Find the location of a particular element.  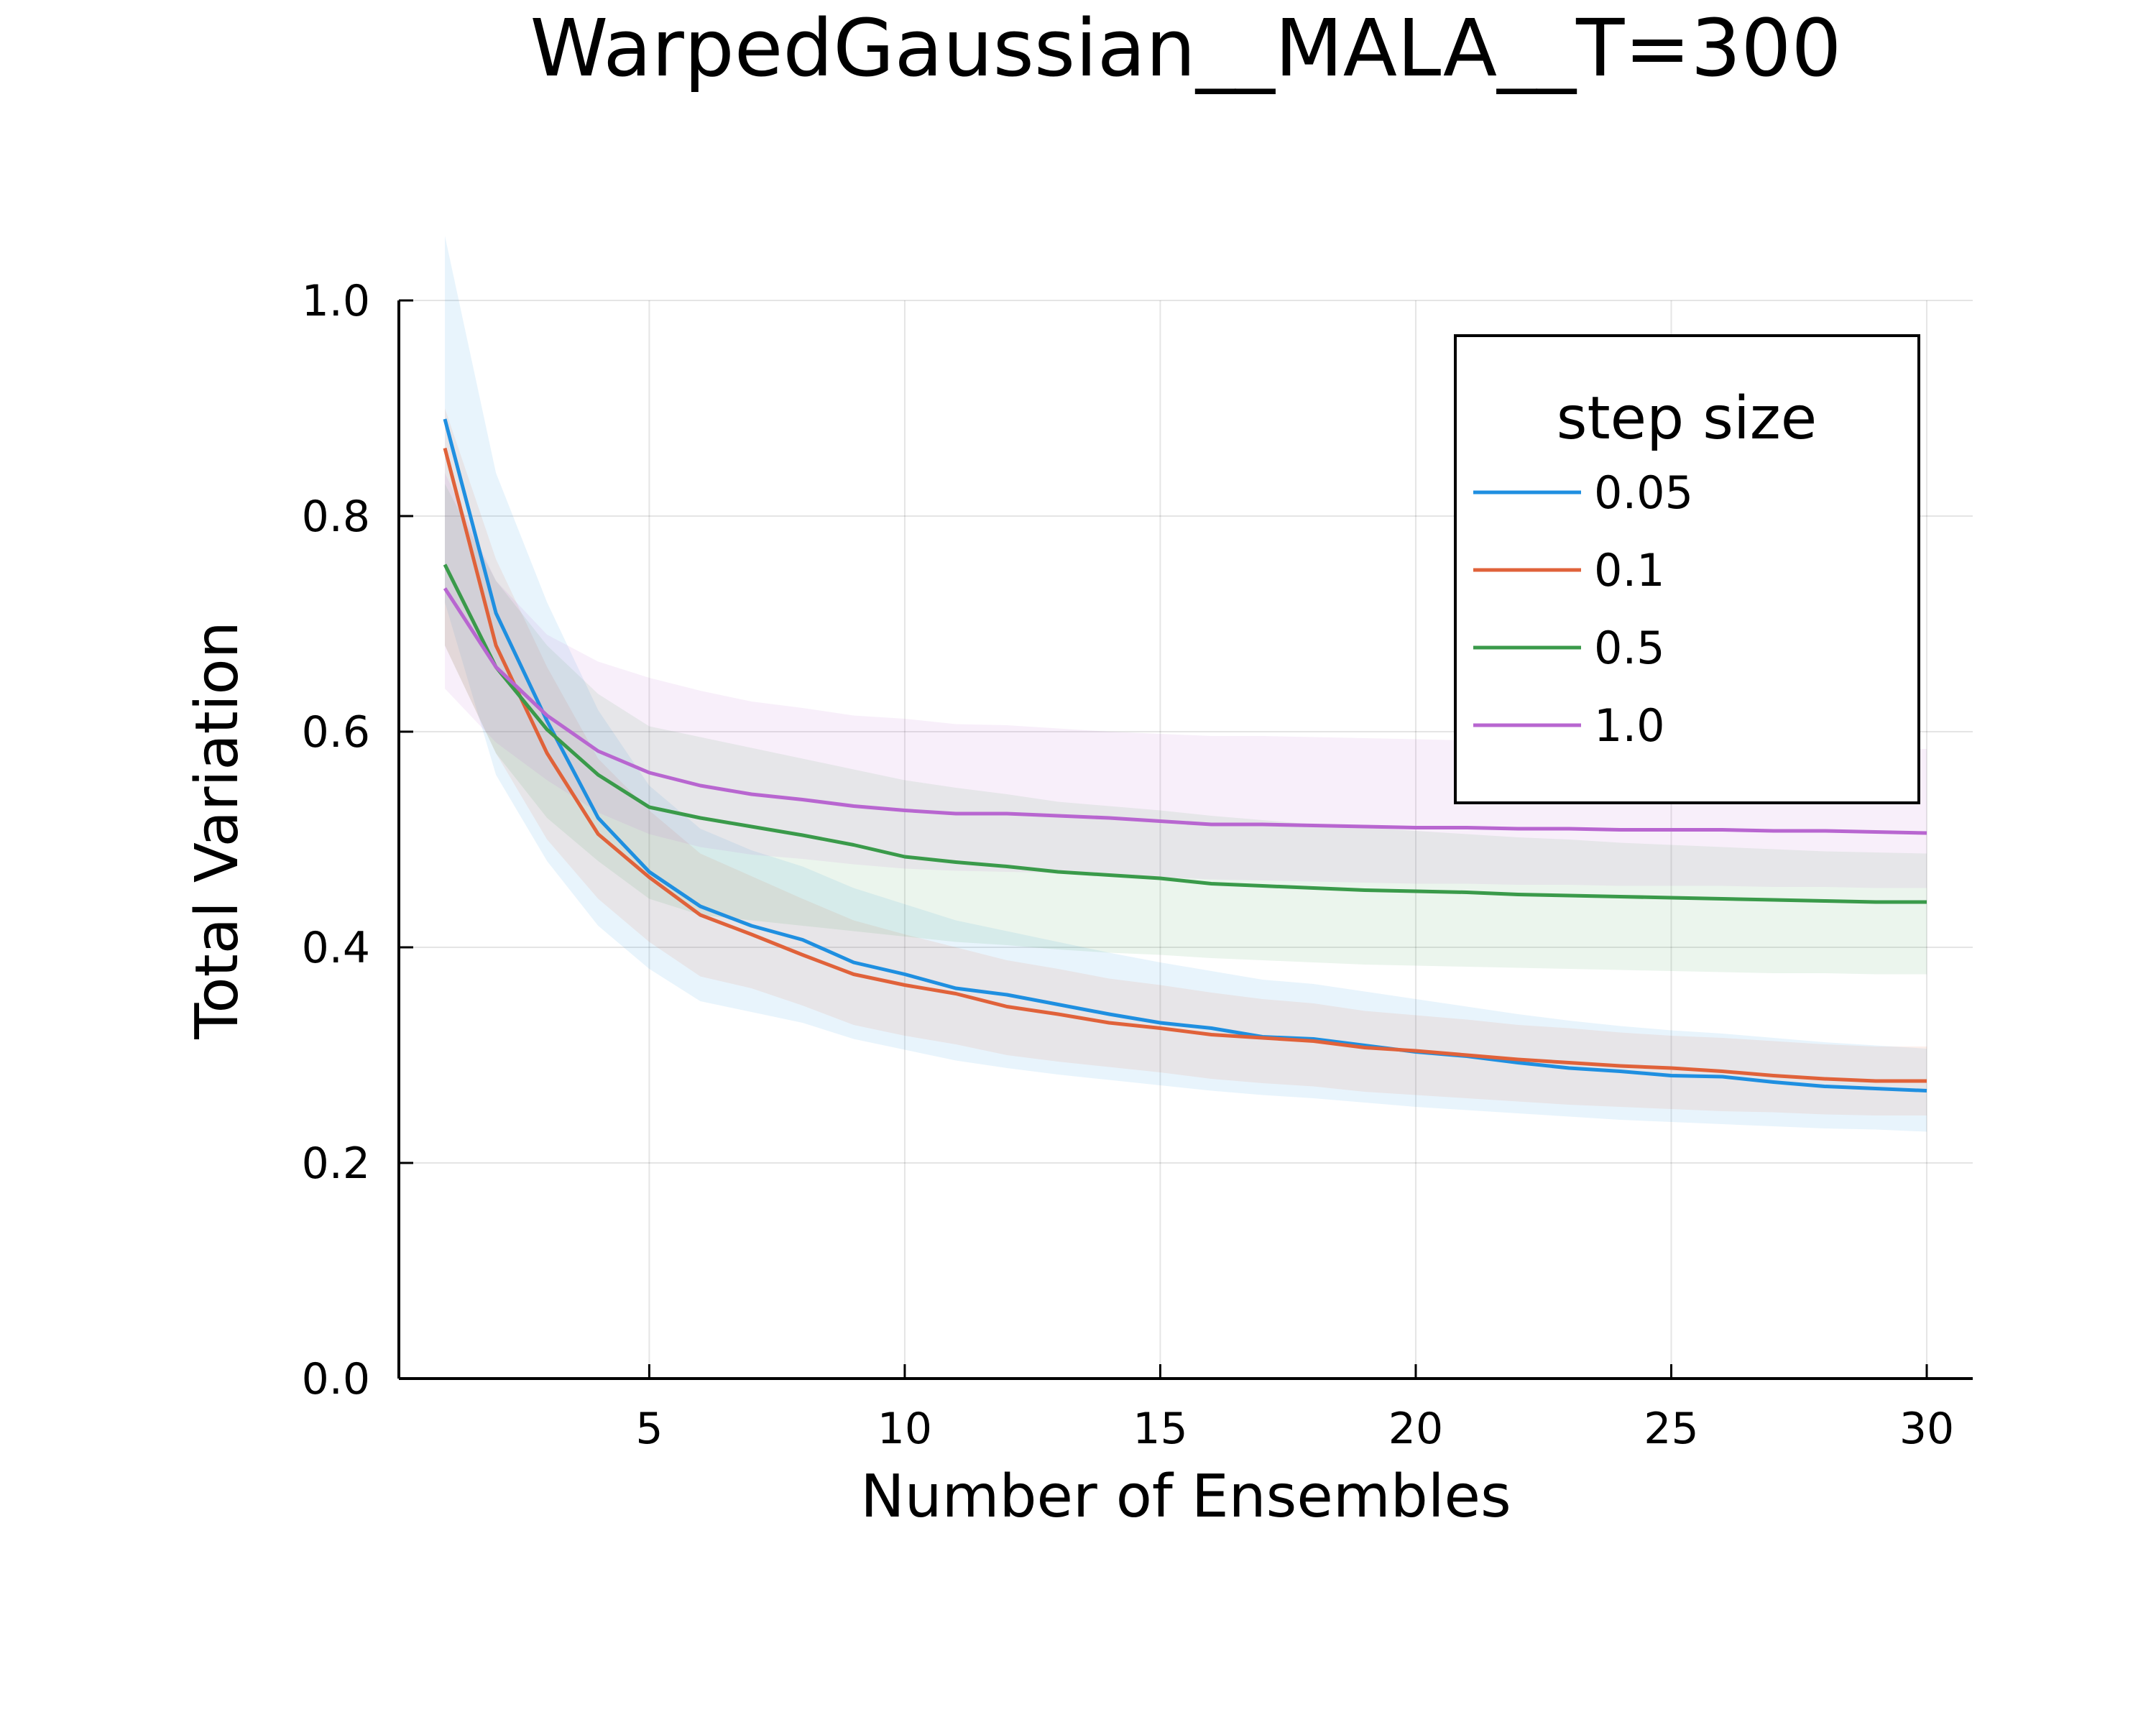

x-axis-label: Number of Ensembles is located at coordinates (1186, 1497).